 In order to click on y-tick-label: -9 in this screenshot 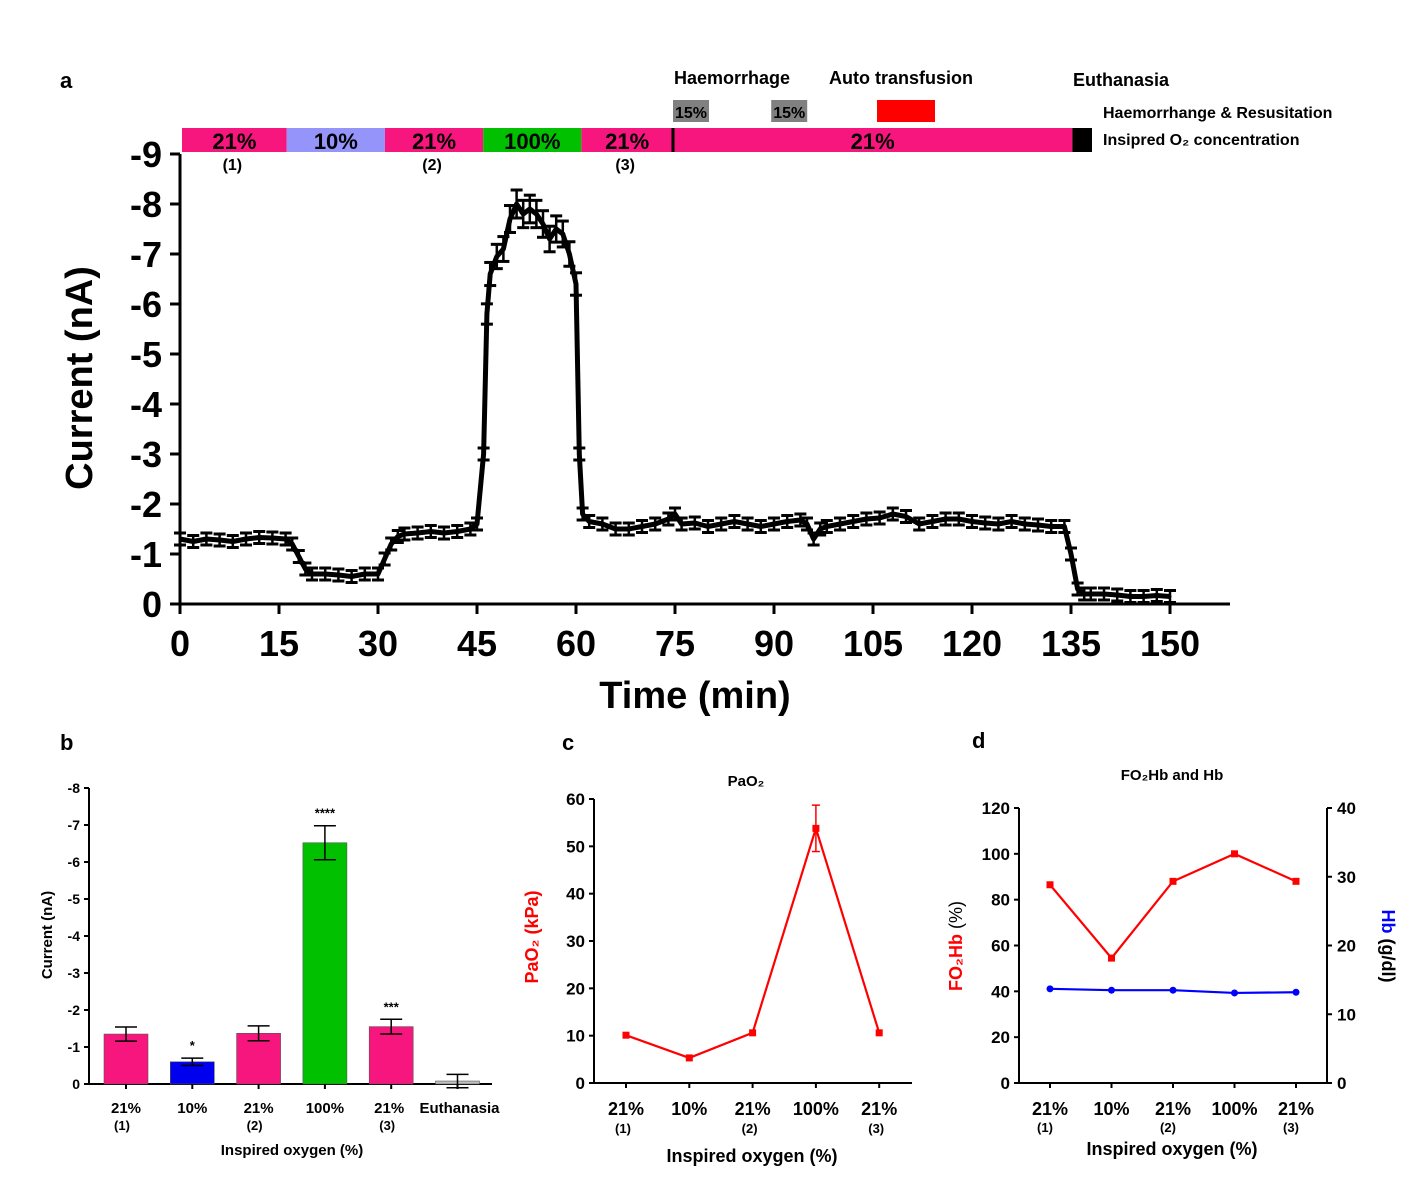, I will do `click(146, 154)`.